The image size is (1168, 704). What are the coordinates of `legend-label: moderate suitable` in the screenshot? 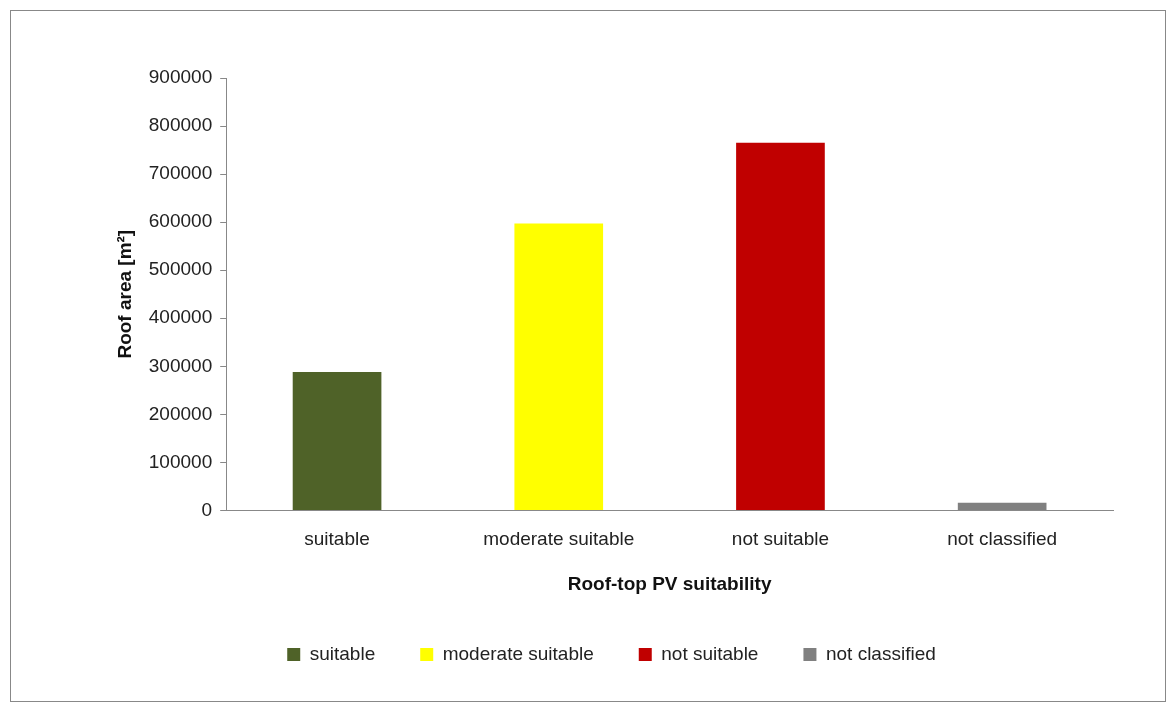 It's located at (518, 653).